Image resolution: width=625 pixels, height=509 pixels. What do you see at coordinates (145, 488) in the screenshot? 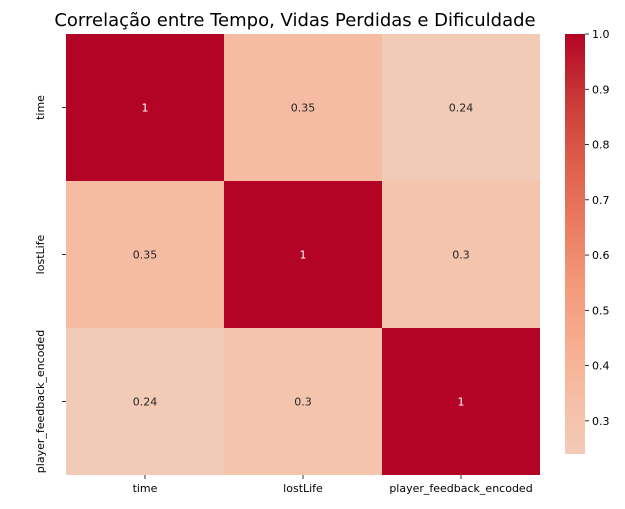
I see `x-tick-label: time` at bounding box center [145, 488].